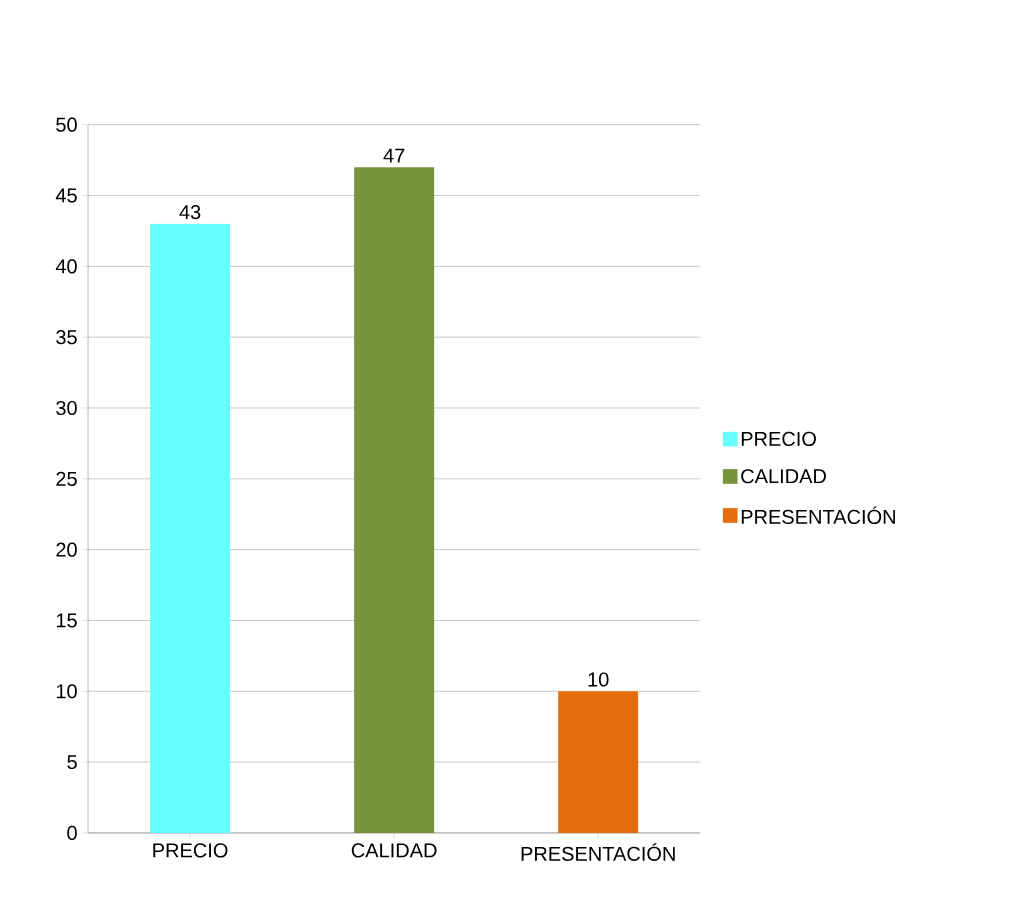  What do you see at coordinates (783, 476) in the screenshot?
I see `legend-label: CALIDAD` at bounding box center [783, 476].